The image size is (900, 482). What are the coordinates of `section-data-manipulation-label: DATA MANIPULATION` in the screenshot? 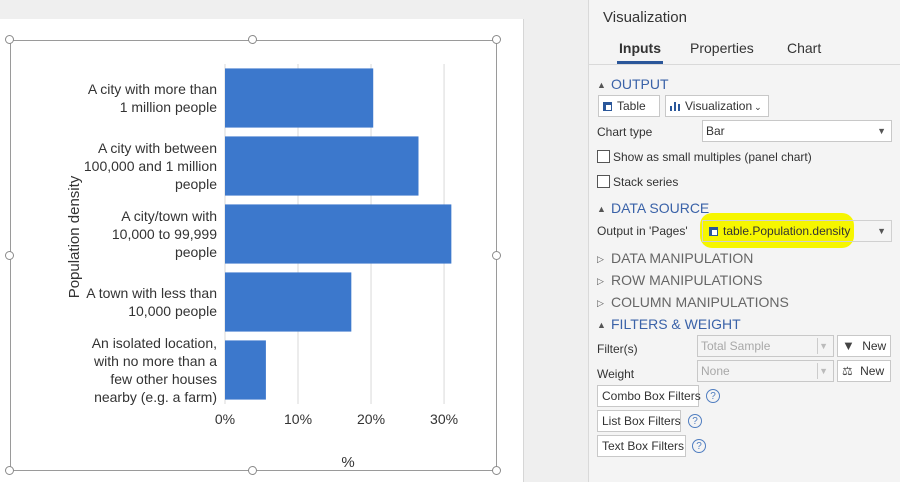 It's located at (682, 258).